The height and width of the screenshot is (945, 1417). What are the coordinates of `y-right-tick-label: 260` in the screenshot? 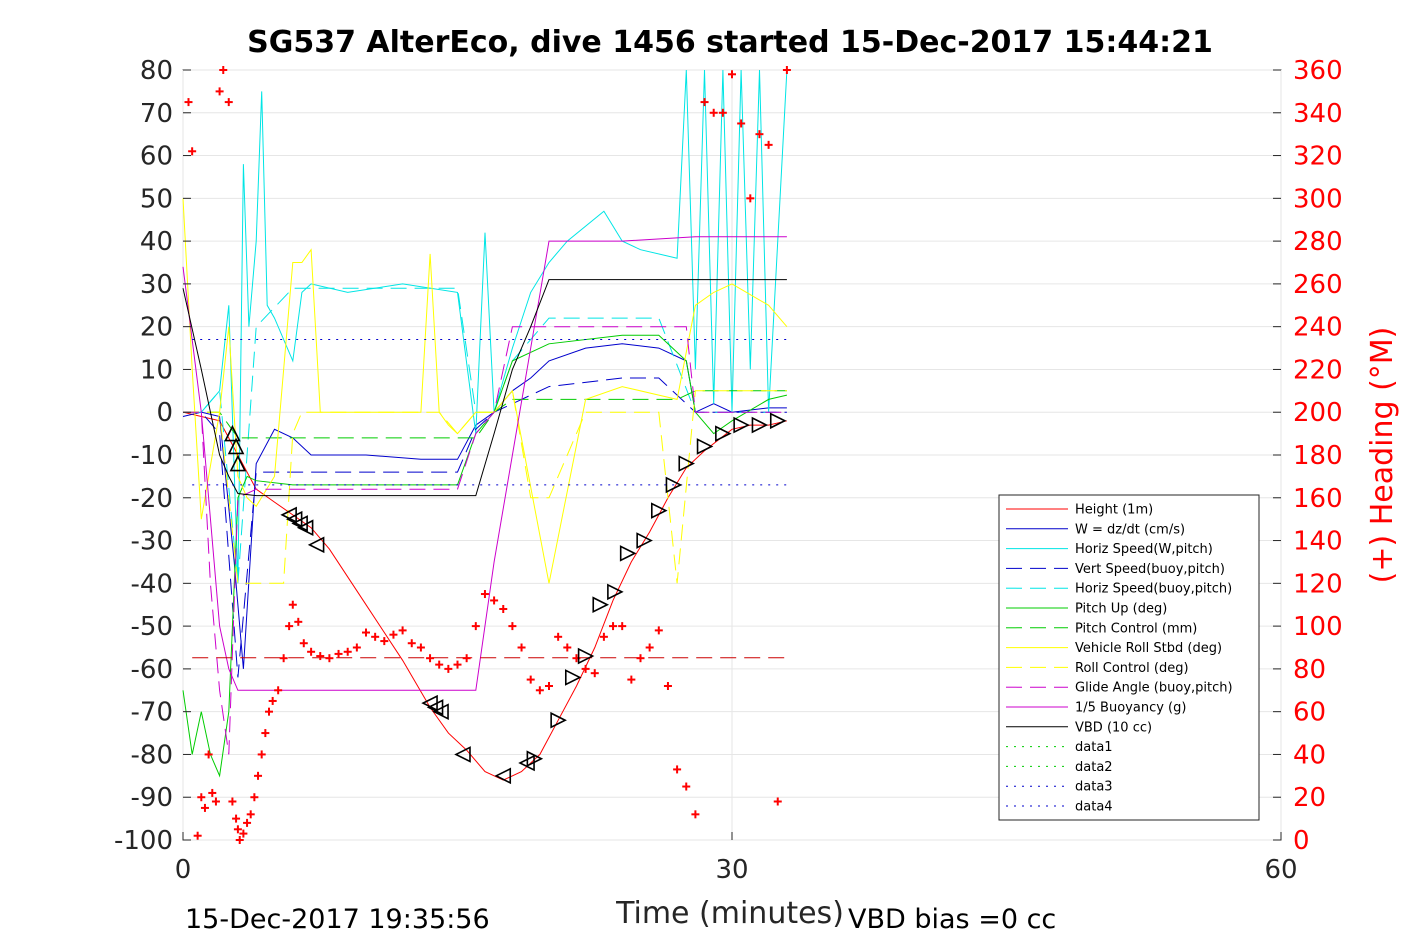 It's located at (1318, 285).